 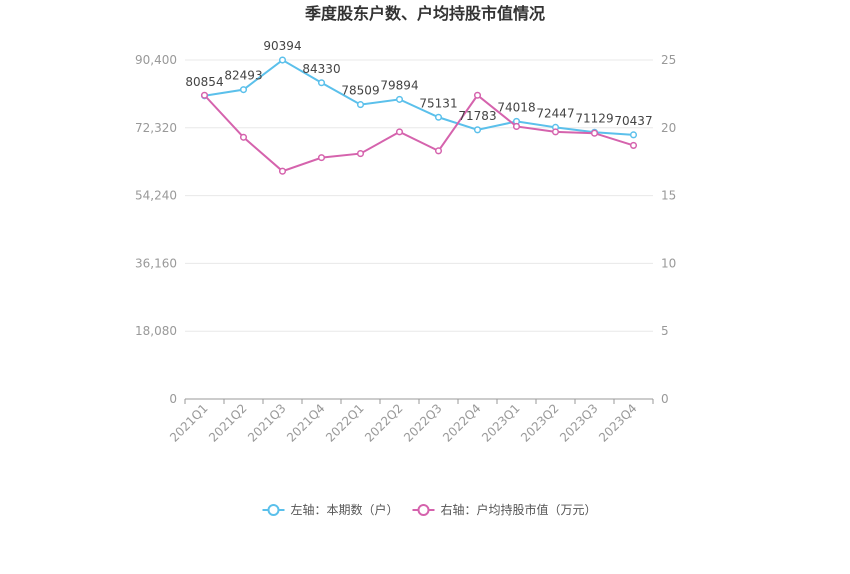 I want to click on x-tick-label: 2023Q2, so click(x=540, y=423).